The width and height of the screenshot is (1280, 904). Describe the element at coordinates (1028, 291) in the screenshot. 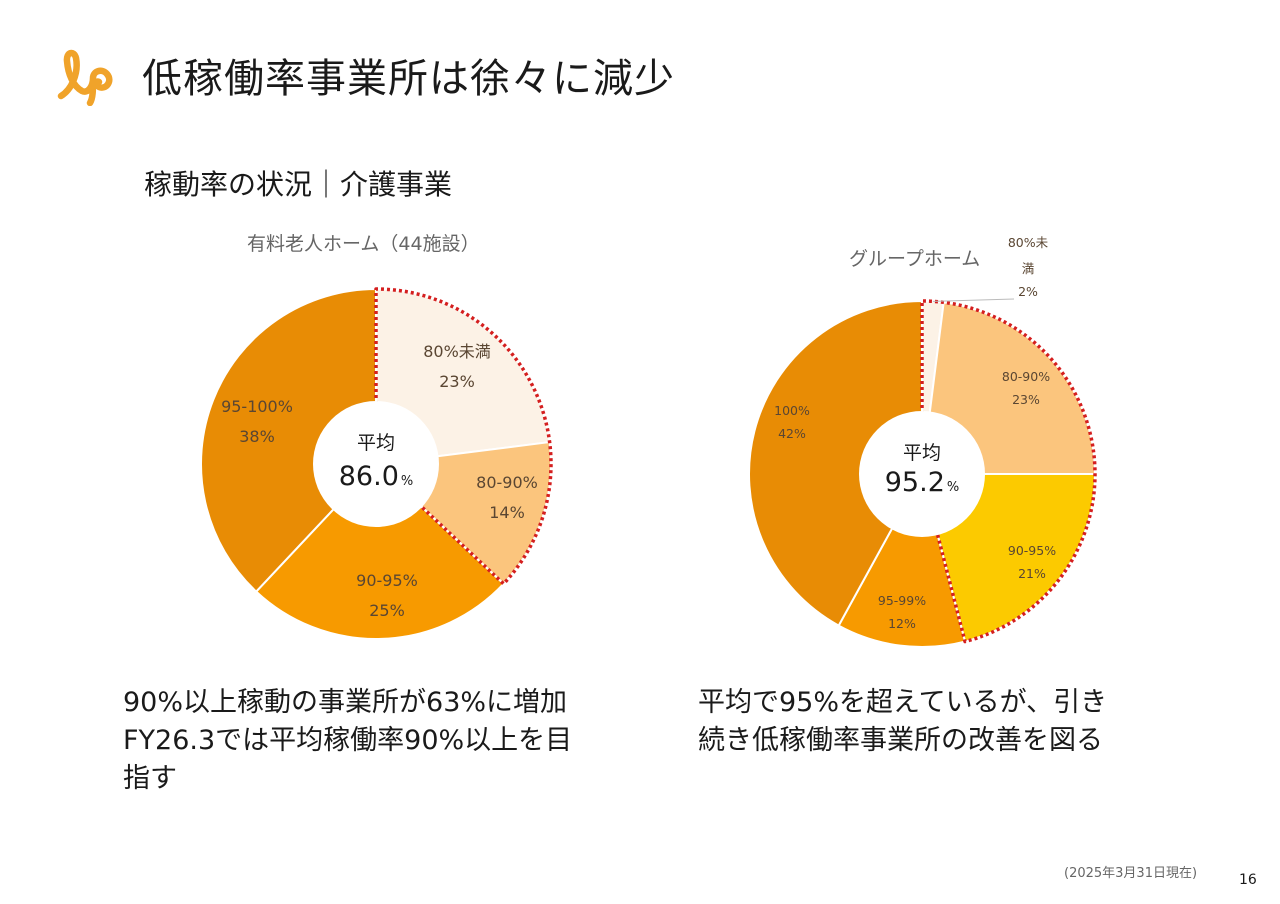

I see `slice-value-label: 2%` at that location.